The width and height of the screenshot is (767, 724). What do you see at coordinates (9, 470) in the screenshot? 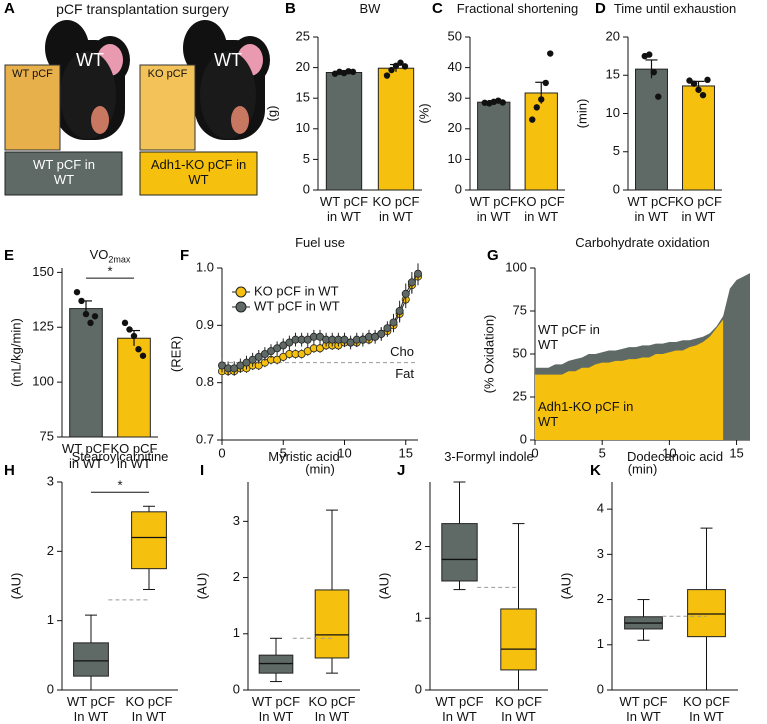
I see `panel-letter: H` at bounding box center [9, 470].